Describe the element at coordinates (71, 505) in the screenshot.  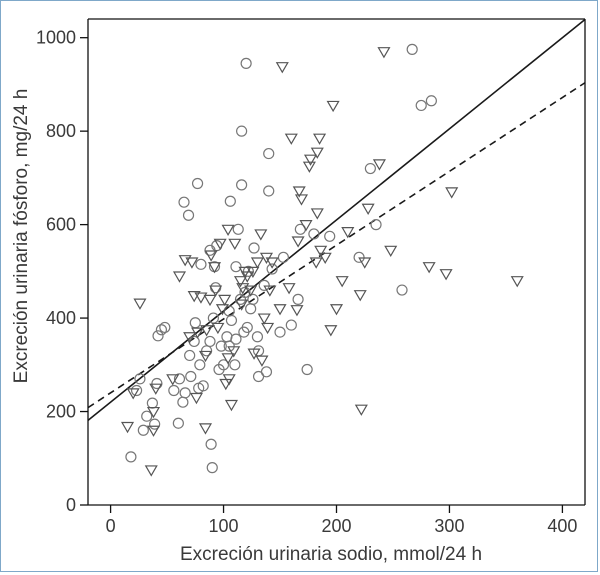
I see `y-tick-label: 0` at that location.